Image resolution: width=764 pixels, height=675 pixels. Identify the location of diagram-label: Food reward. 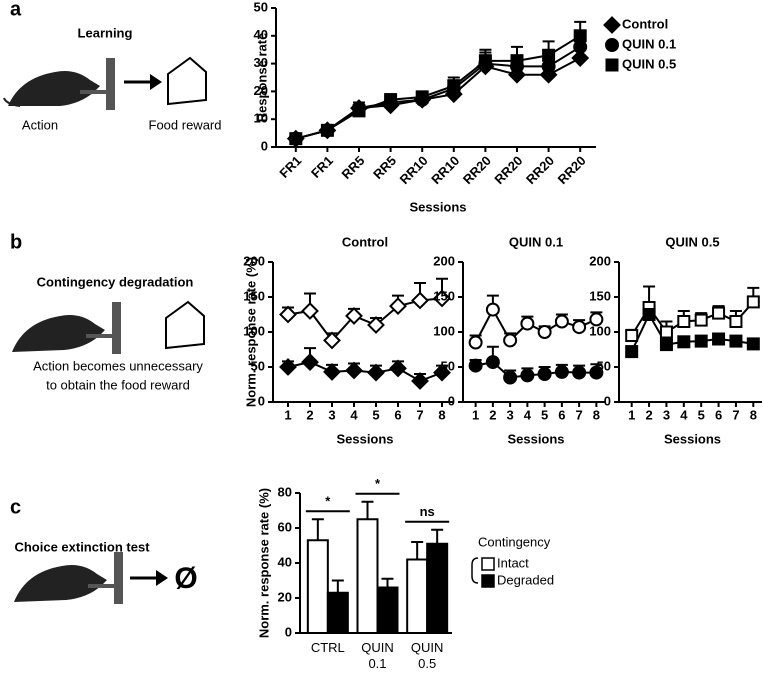
(185, 124).